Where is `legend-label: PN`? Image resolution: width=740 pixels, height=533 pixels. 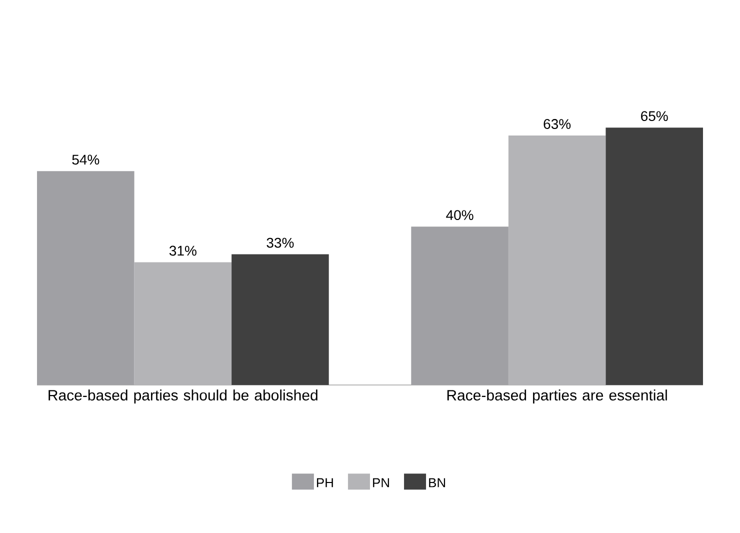 legend-label: PN is located at coordinates (381, 483).